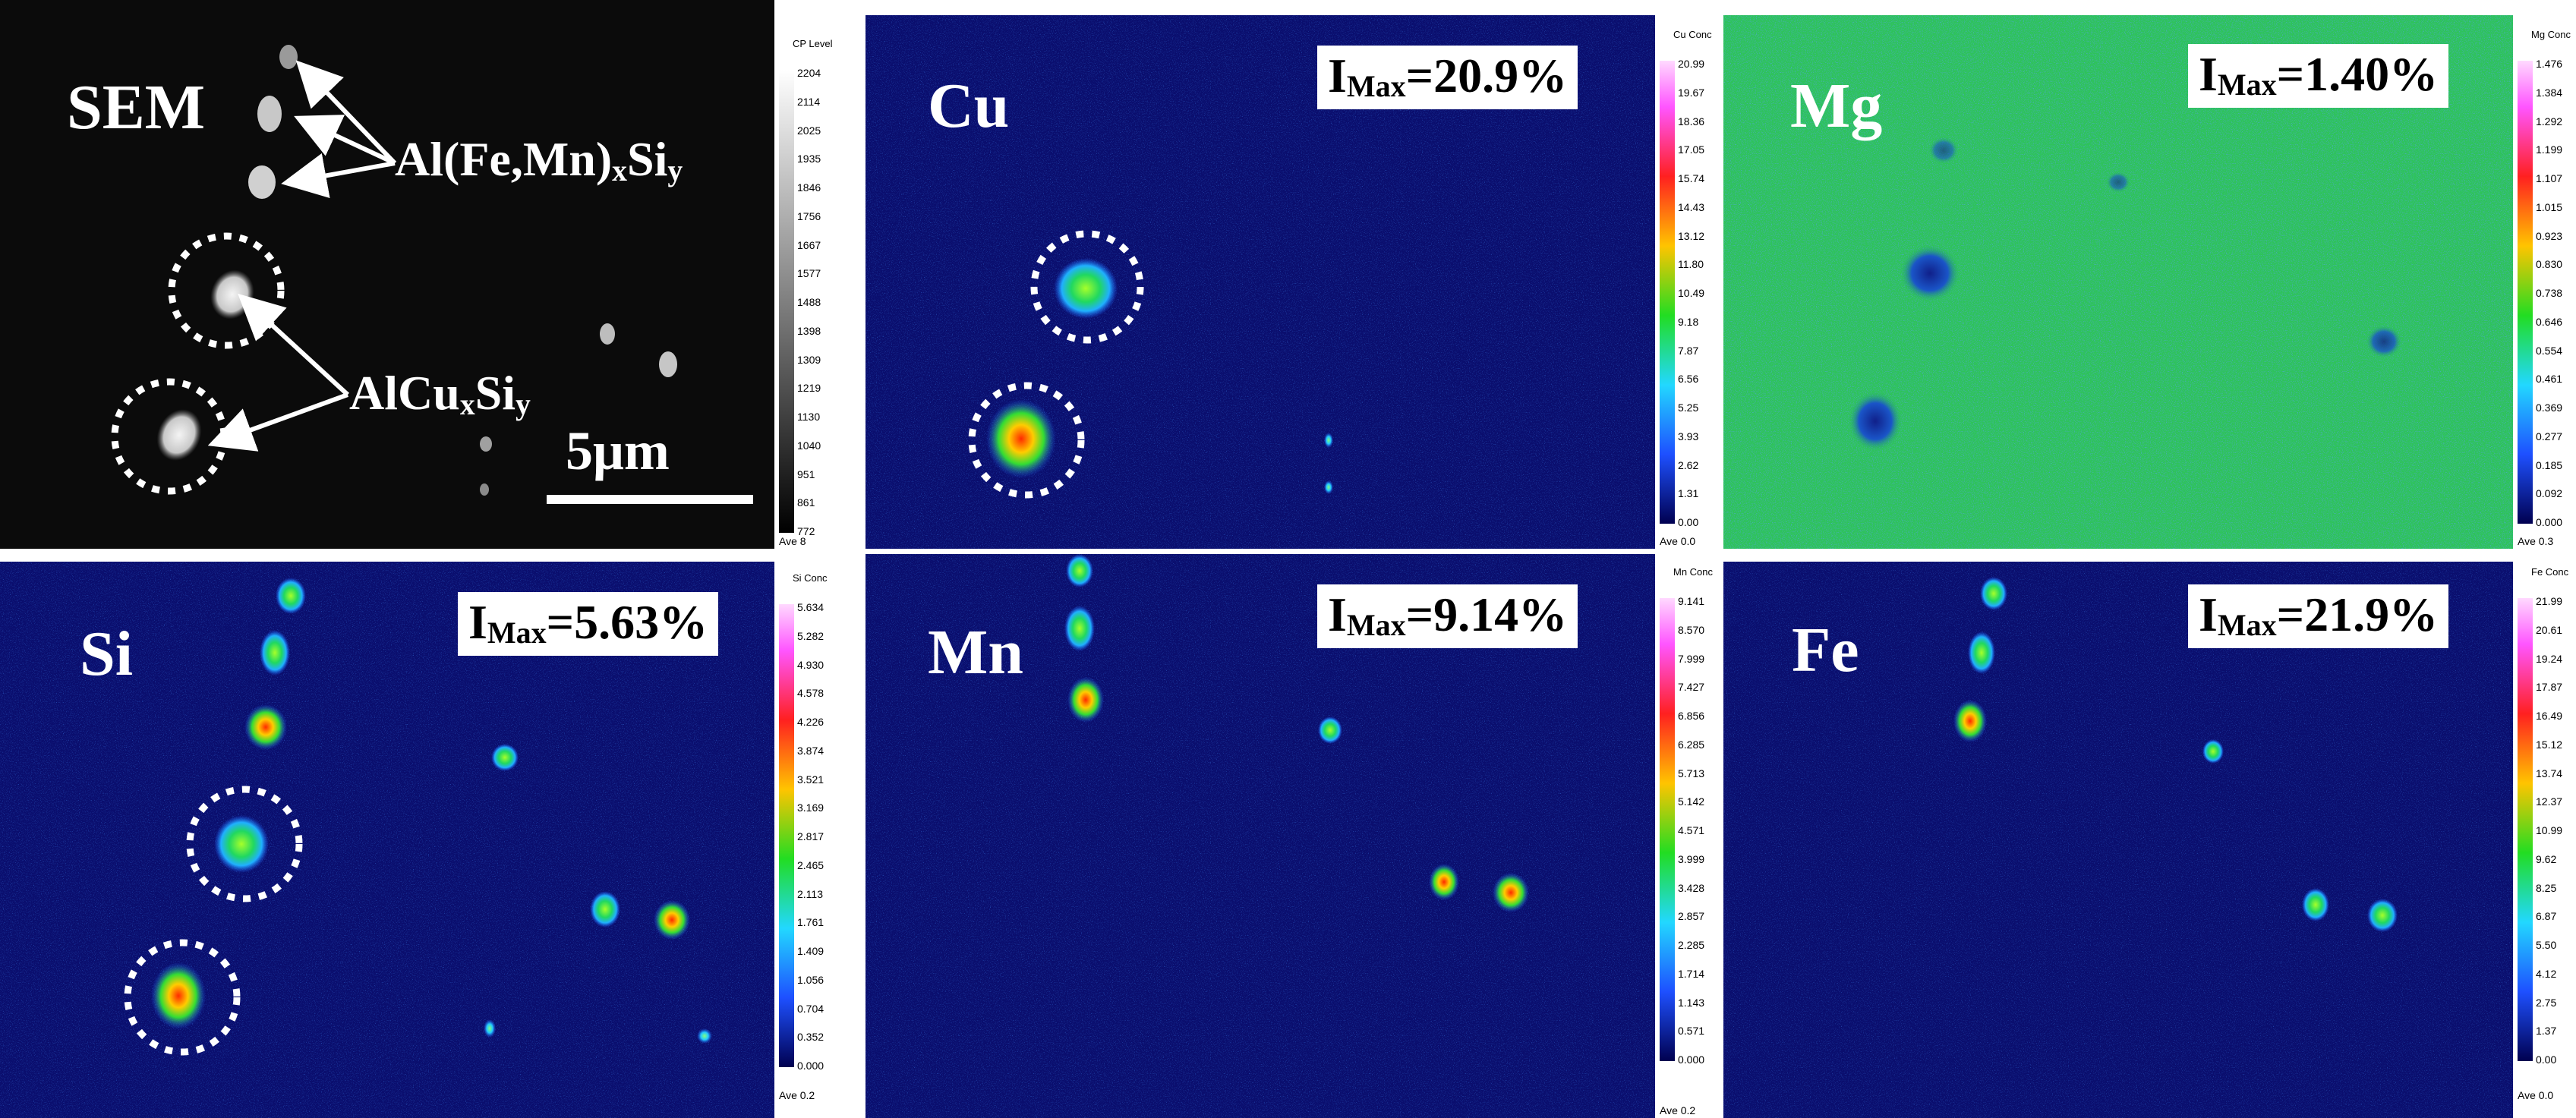 The width and height of the screenshot is (2576, 1118). I want to click on colorbar-tick-label: 5.282, so click(811, 635).